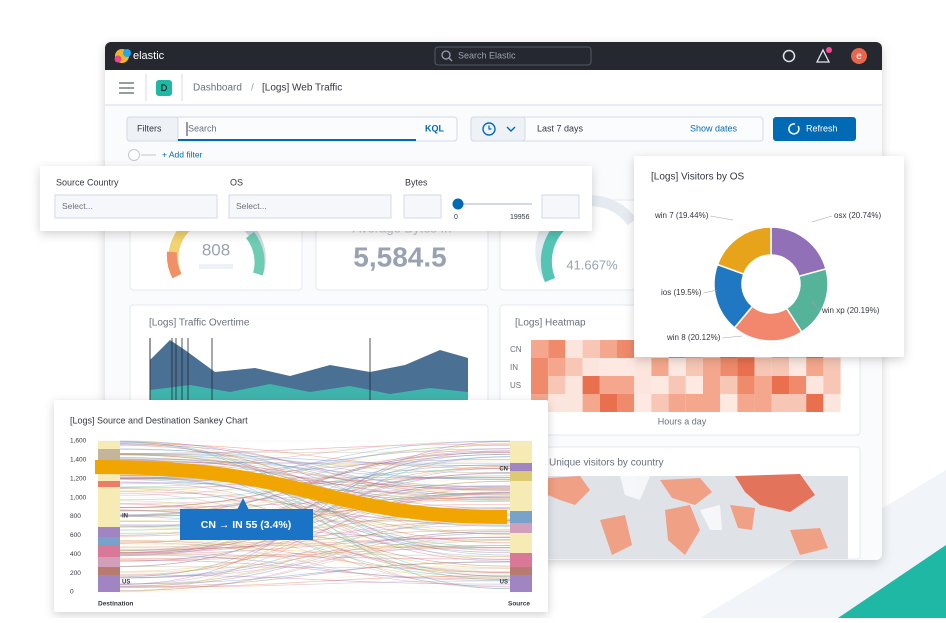 The height and width of the screenshot is (623, 946). Describe the element at coordinates (182, 154) in the screenshot. I see `add-filter: + Add filter` at that location.